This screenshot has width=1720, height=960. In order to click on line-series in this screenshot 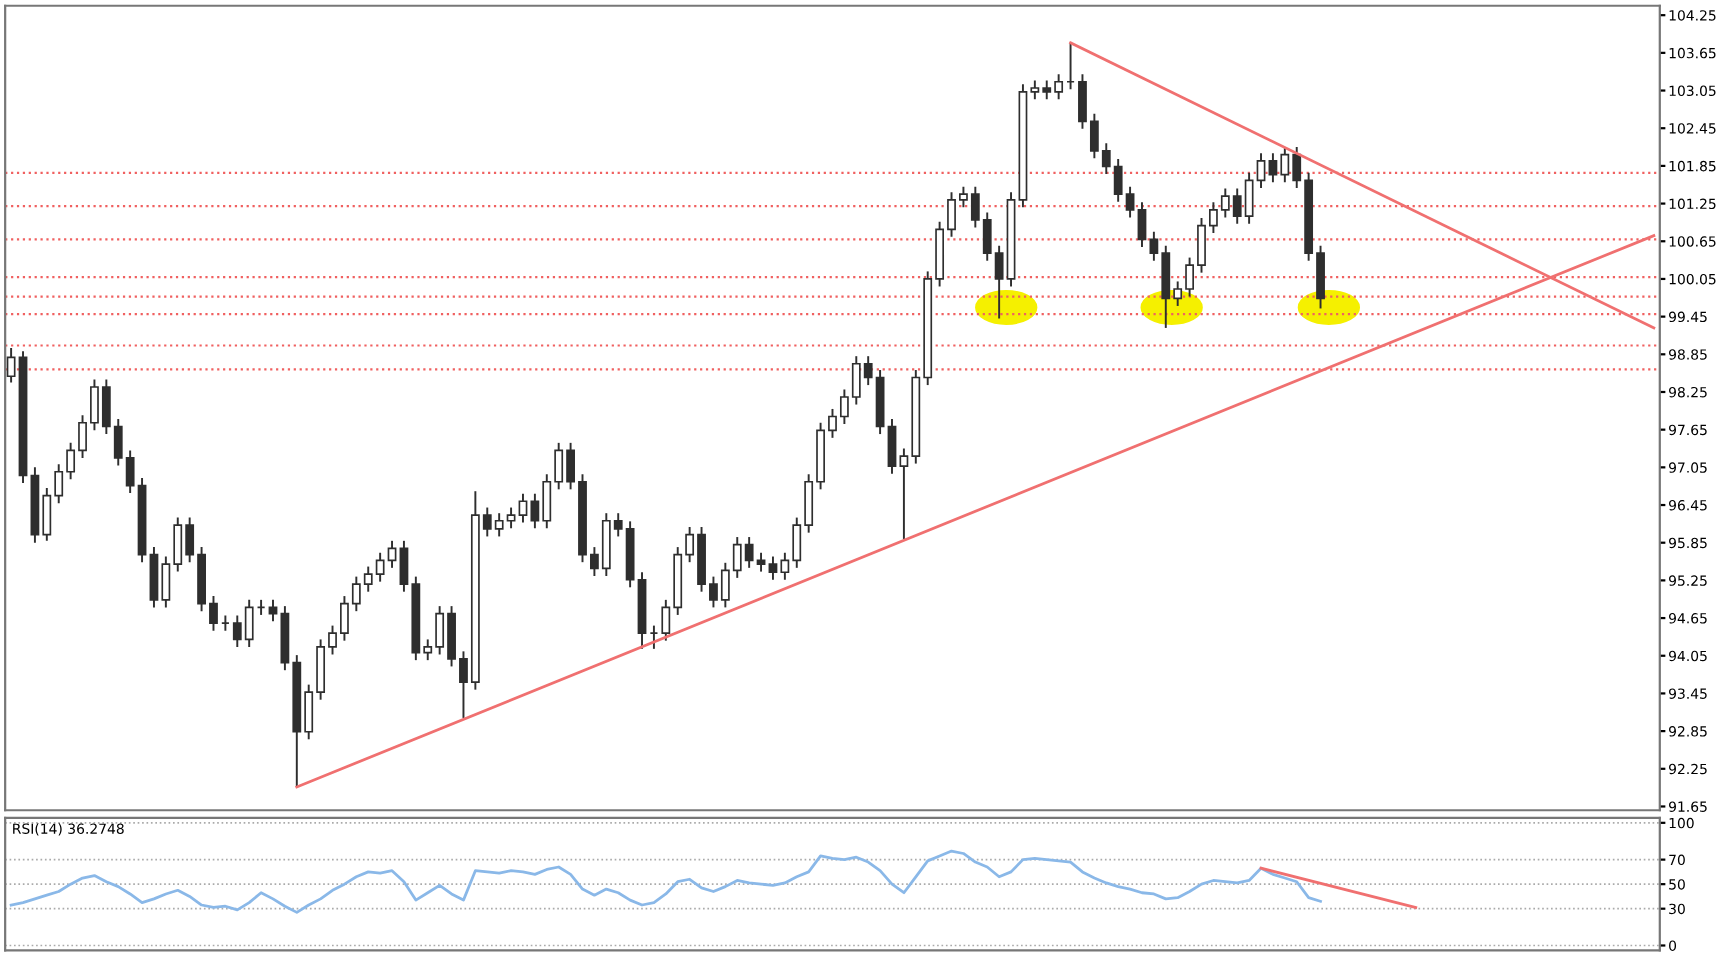, I will do `click(665, 881)`.